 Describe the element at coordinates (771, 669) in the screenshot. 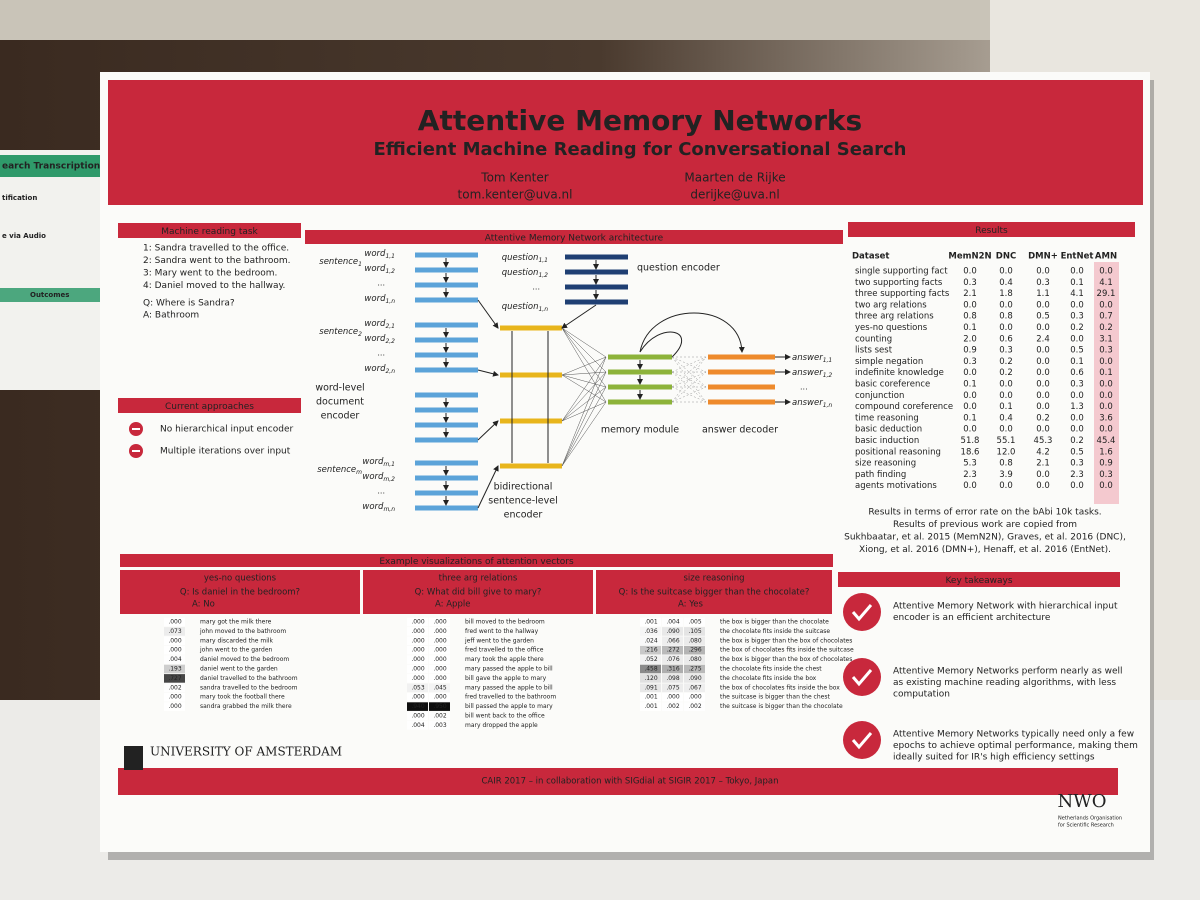

I see `example-sentence: the chocolate fits inside the chest` at that location.